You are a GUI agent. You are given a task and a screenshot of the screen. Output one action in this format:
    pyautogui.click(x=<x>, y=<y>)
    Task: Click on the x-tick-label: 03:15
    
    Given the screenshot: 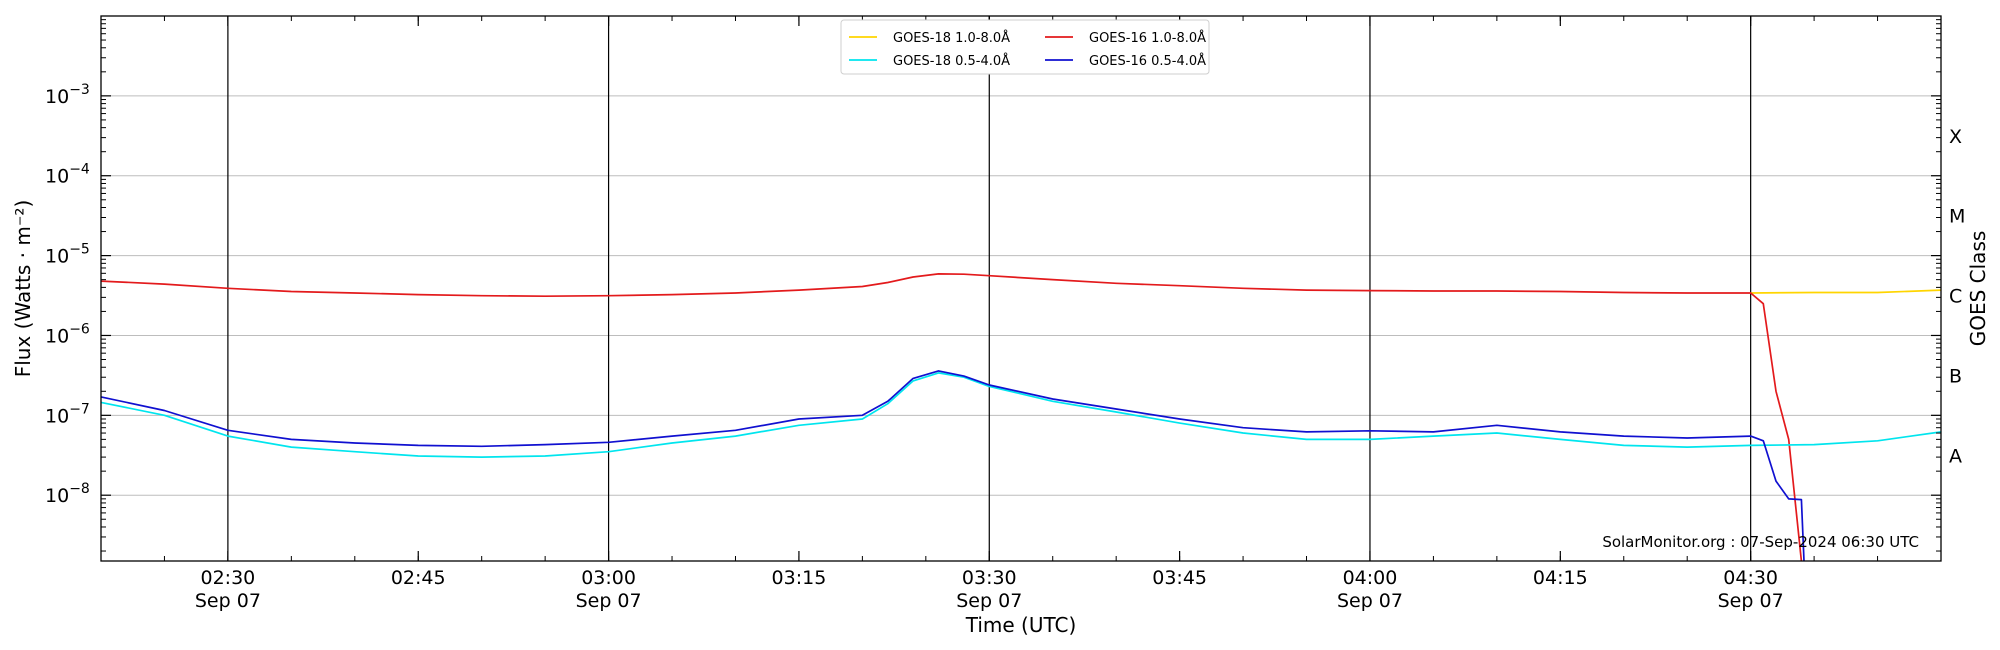 What is the action you would take?
    pyautogui.click(x=799, y=578)
    